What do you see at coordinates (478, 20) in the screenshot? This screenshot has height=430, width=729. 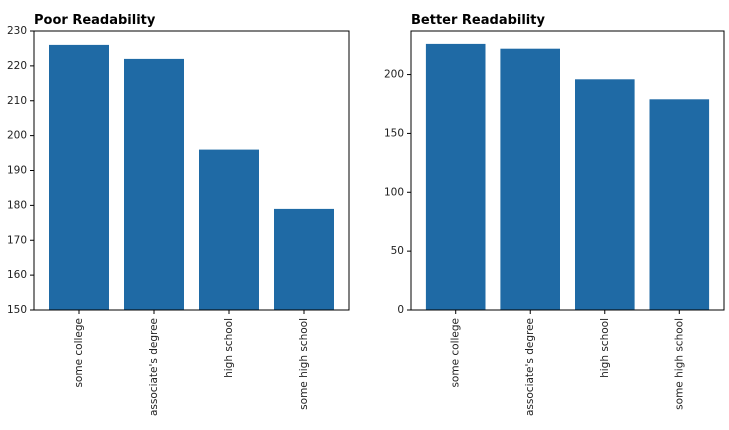 I see `chart-title: Better Readability` at bounding box center [478, 20].